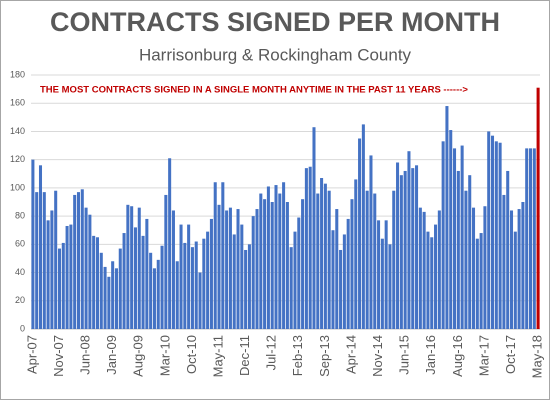  Describe the element at coordinates (275, 22) in the screenshot. I see `chart-title: CONTRACTS SIGNED PER MONTH` at that location.